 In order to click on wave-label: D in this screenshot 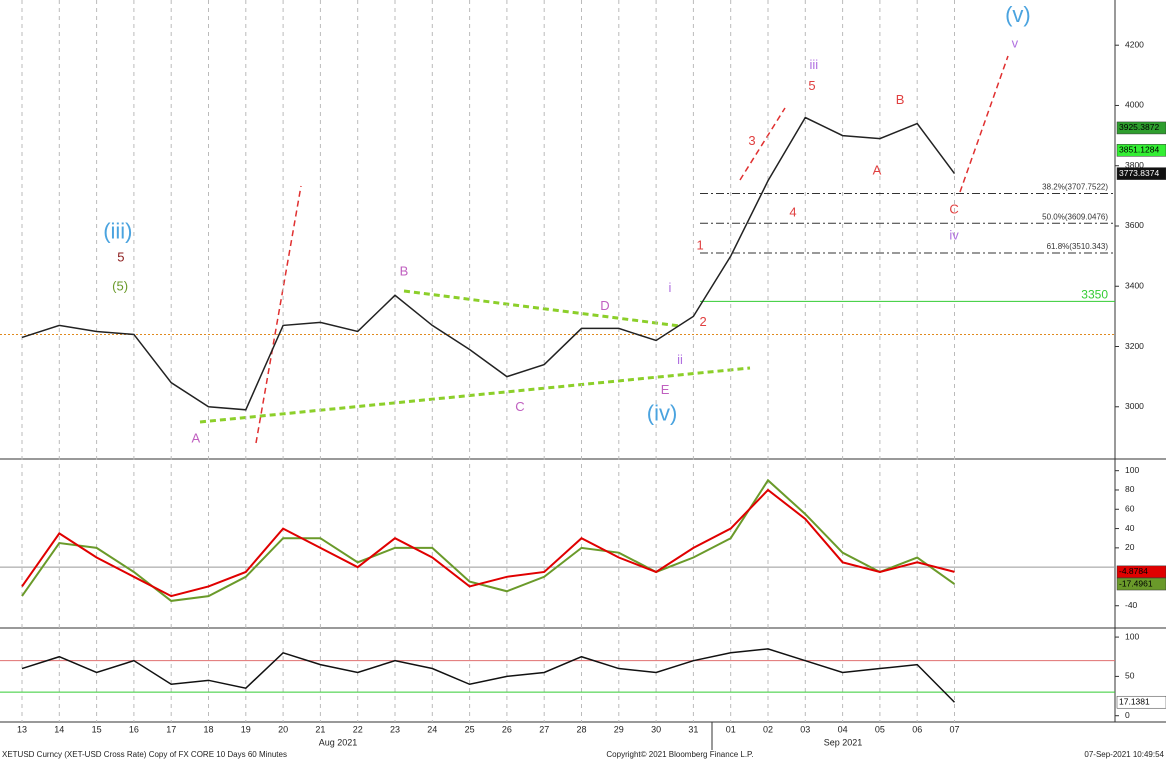, I will do `click(604, 305)`.